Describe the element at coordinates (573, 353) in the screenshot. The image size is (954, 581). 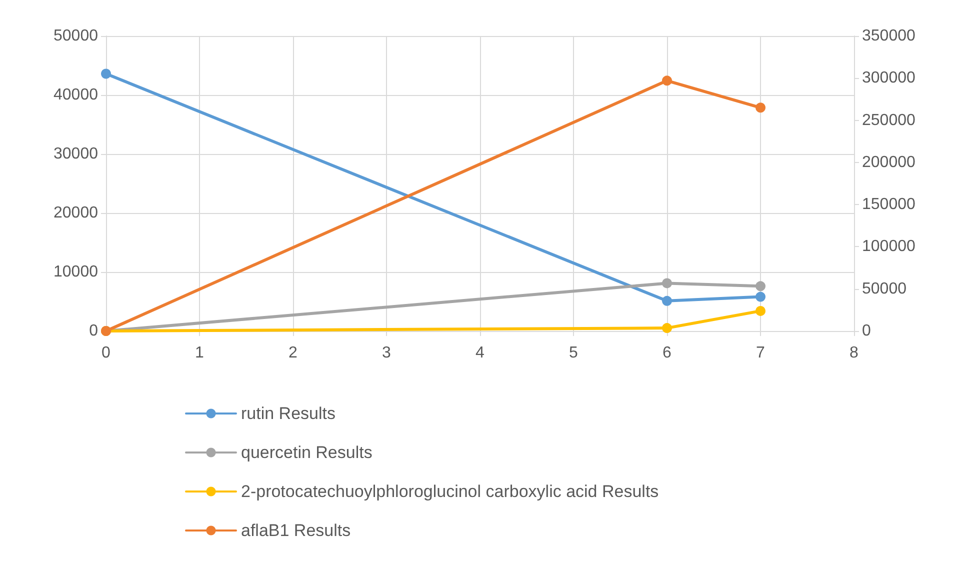
I see `x-tick-label: 5` at that location.